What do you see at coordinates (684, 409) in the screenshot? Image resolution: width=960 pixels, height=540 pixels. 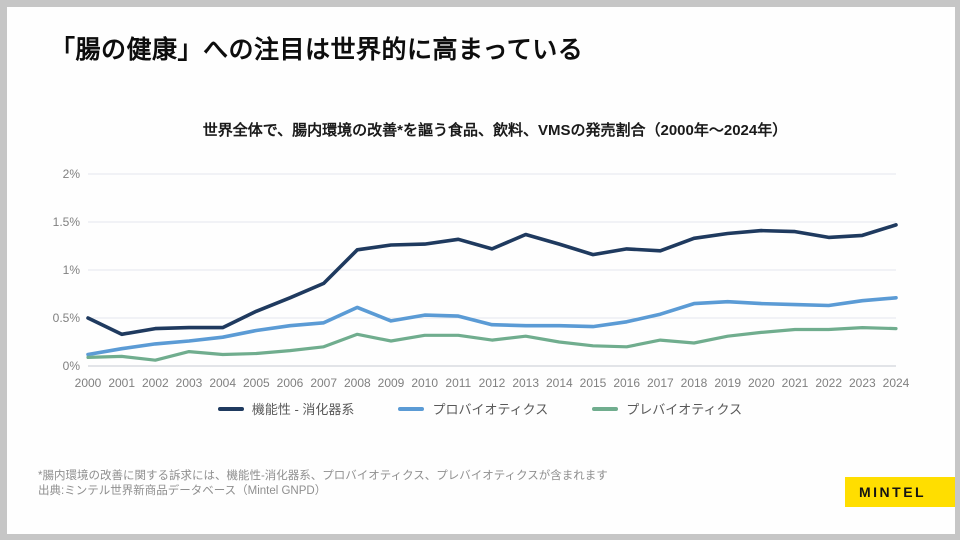 I see `legend-label-prebiotics: プレバイオティクス` at bounding box center [684, 409].